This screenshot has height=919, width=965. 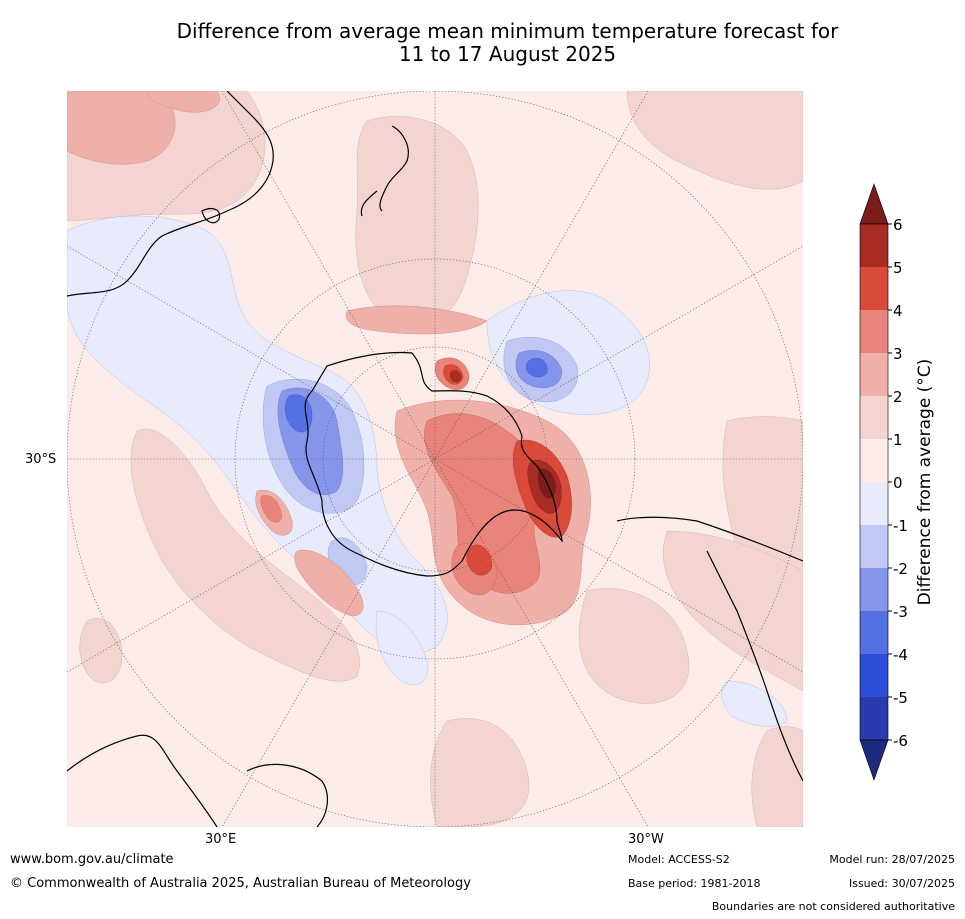 I want to click on footer-model-run: Model run: 28/07/2025, so click(x=892, y=859).